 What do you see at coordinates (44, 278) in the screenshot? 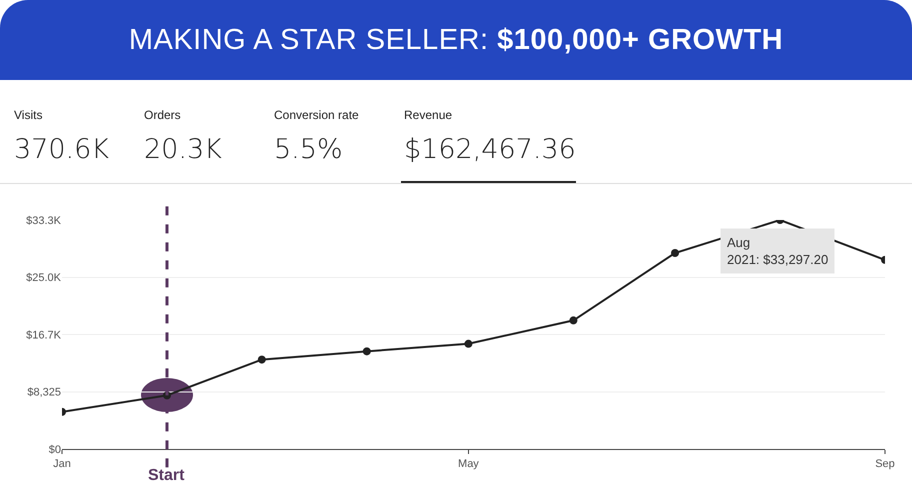
I see `y-tick-label: $25.0K` at bounding box center [44, 278].